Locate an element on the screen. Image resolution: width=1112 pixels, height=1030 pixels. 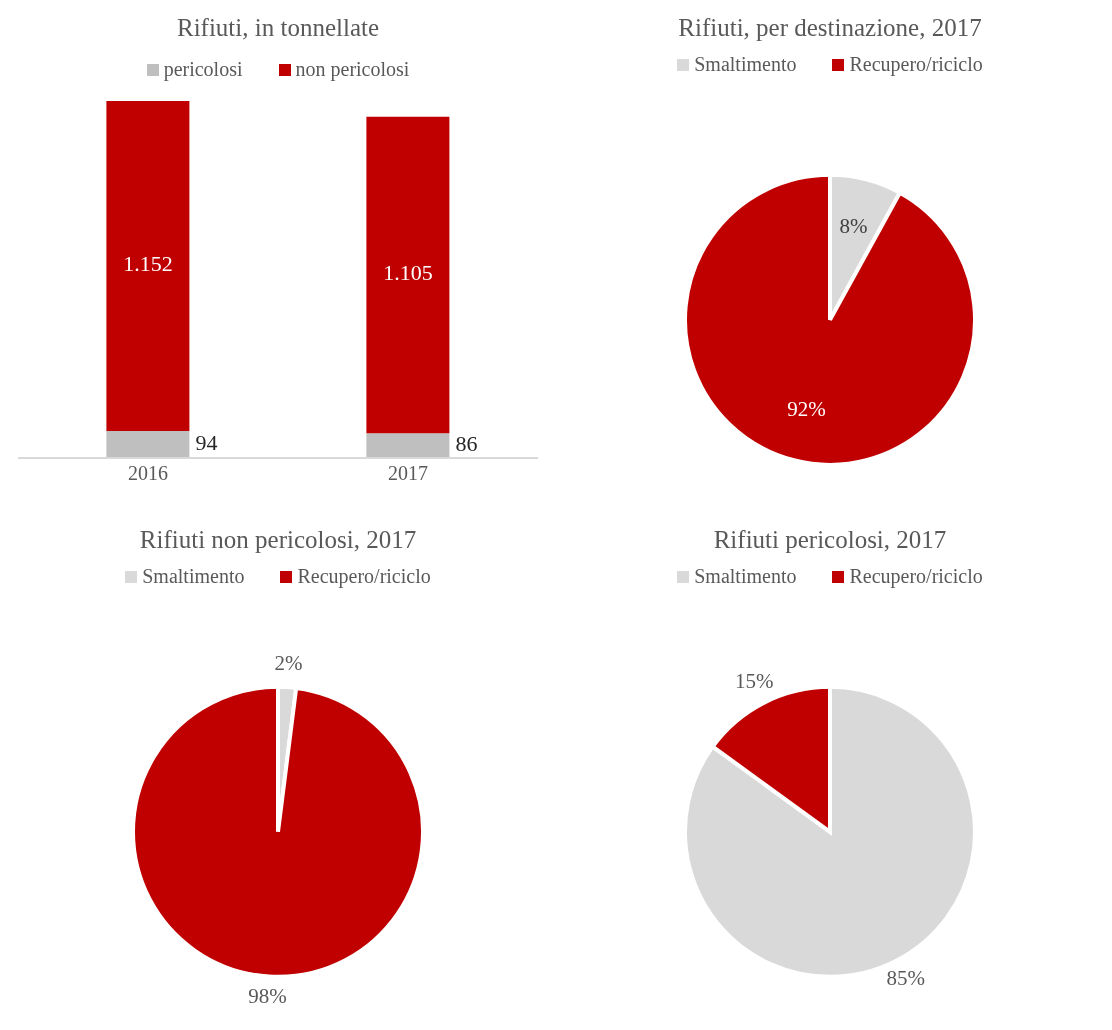
chart-title: Rifiuti, per destinazione, 2017 is located at coordinates (830, 28).